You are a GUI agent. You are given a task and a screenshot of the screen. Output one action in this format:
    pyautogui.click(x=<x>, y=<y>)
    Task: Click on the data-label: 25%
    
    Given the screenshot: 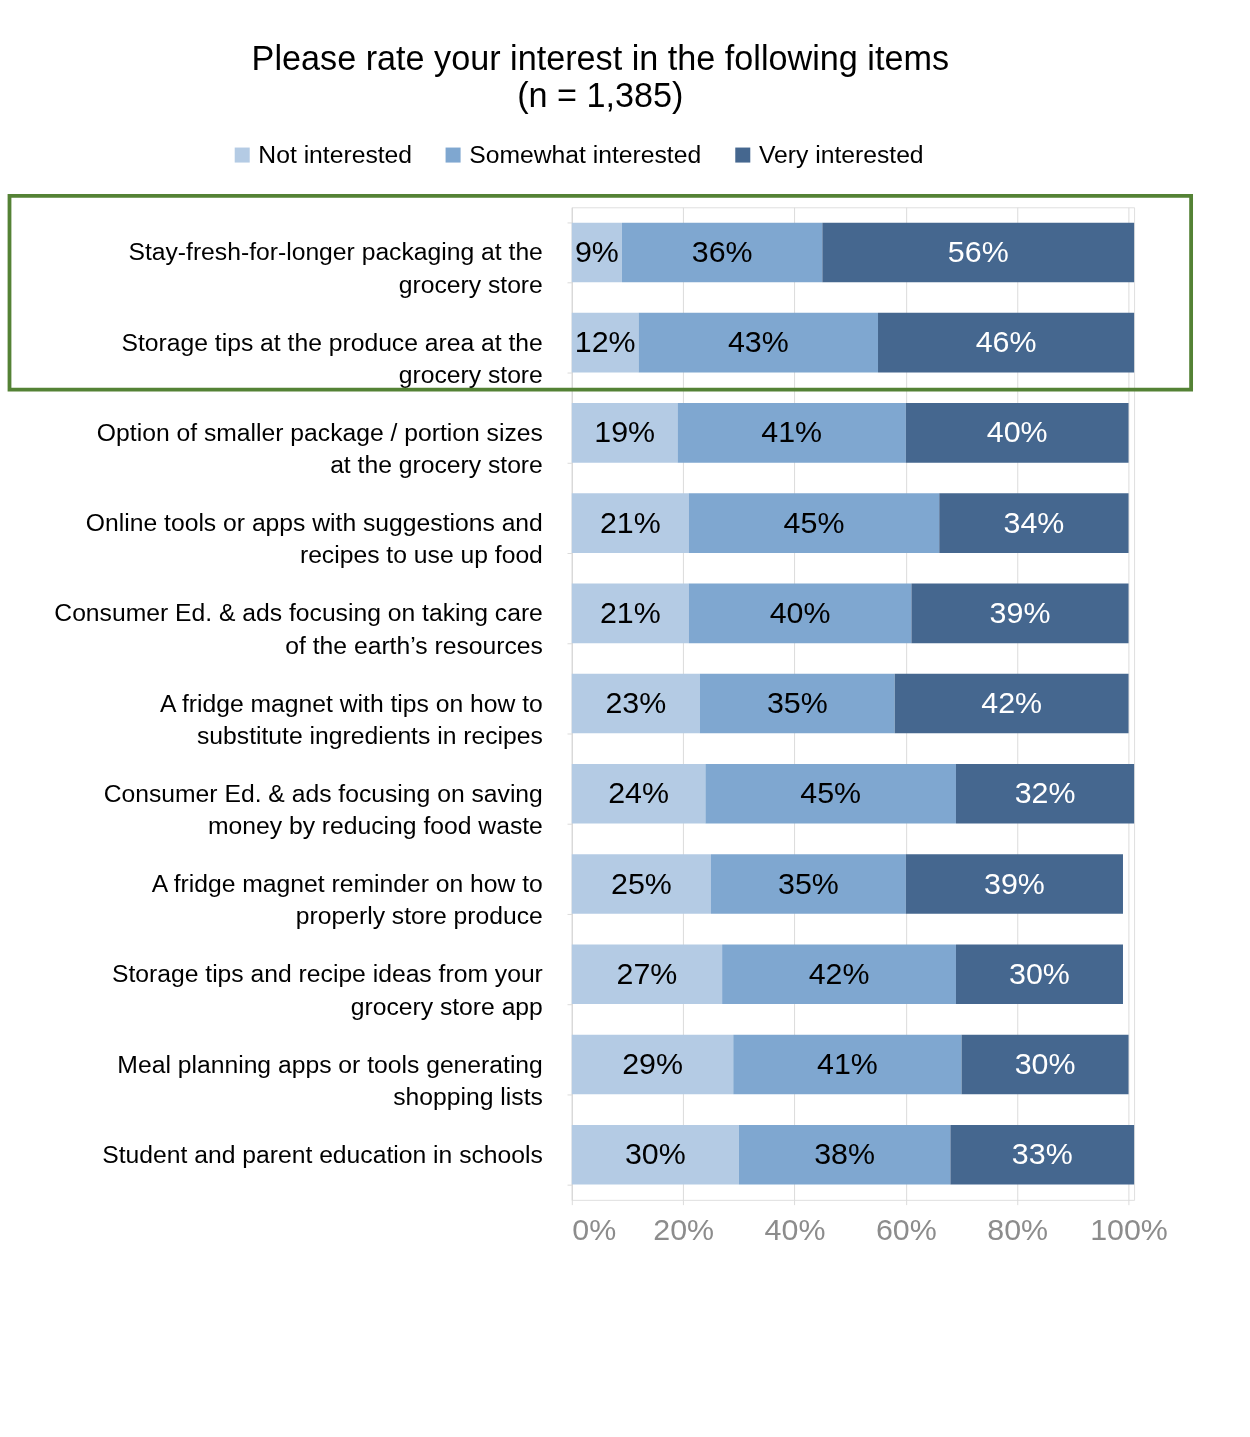 What is the action you would take?
    pyautogui.click(x=641, y=882)
    